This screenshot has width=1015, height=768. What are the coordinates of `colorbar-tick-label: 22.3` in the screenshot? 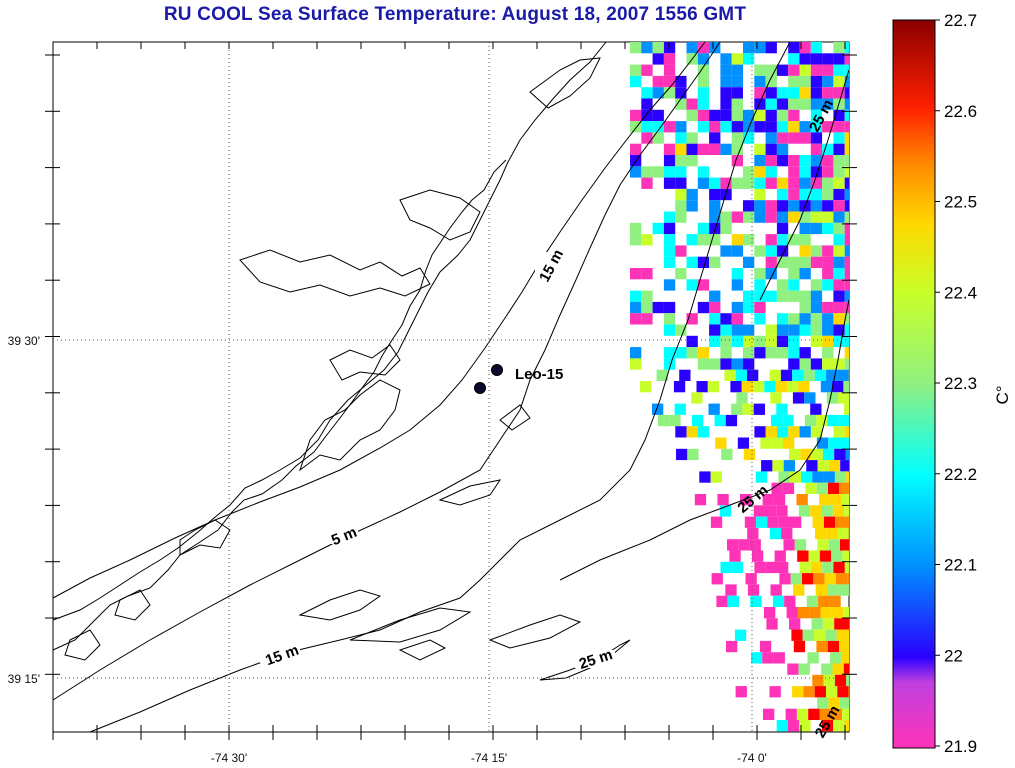 It's located at (960, 383).